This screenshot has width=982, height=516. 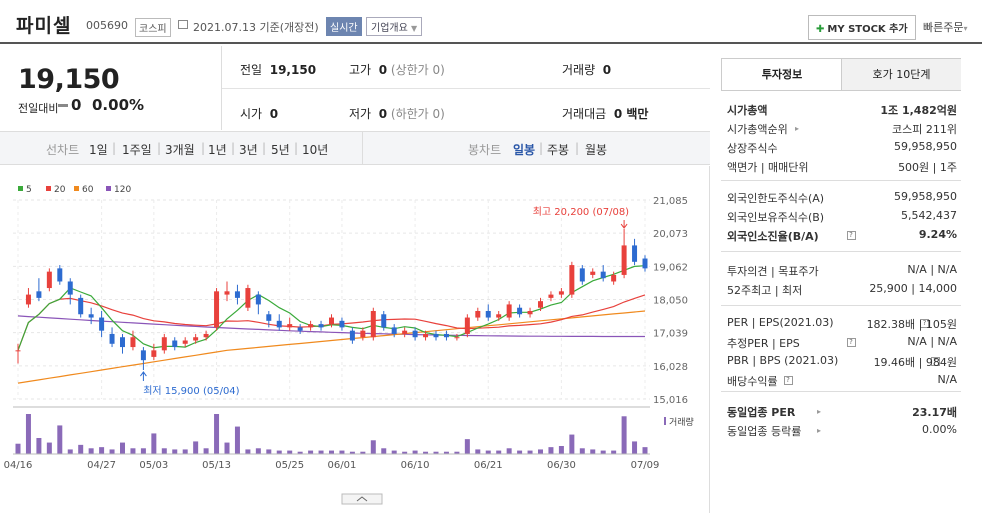 What do you see at coordinates (180, 150) in the screenshot?
I see `period-3m: 3개월` at bounding box center [180, 150].